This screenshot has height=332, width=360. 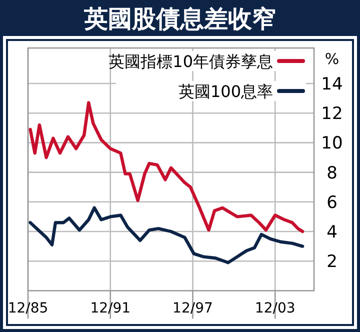 What do you see at coordinates (332, 232) in the screenshot?
I see `y-tick-label: 4` at bounding box center [332, 232].